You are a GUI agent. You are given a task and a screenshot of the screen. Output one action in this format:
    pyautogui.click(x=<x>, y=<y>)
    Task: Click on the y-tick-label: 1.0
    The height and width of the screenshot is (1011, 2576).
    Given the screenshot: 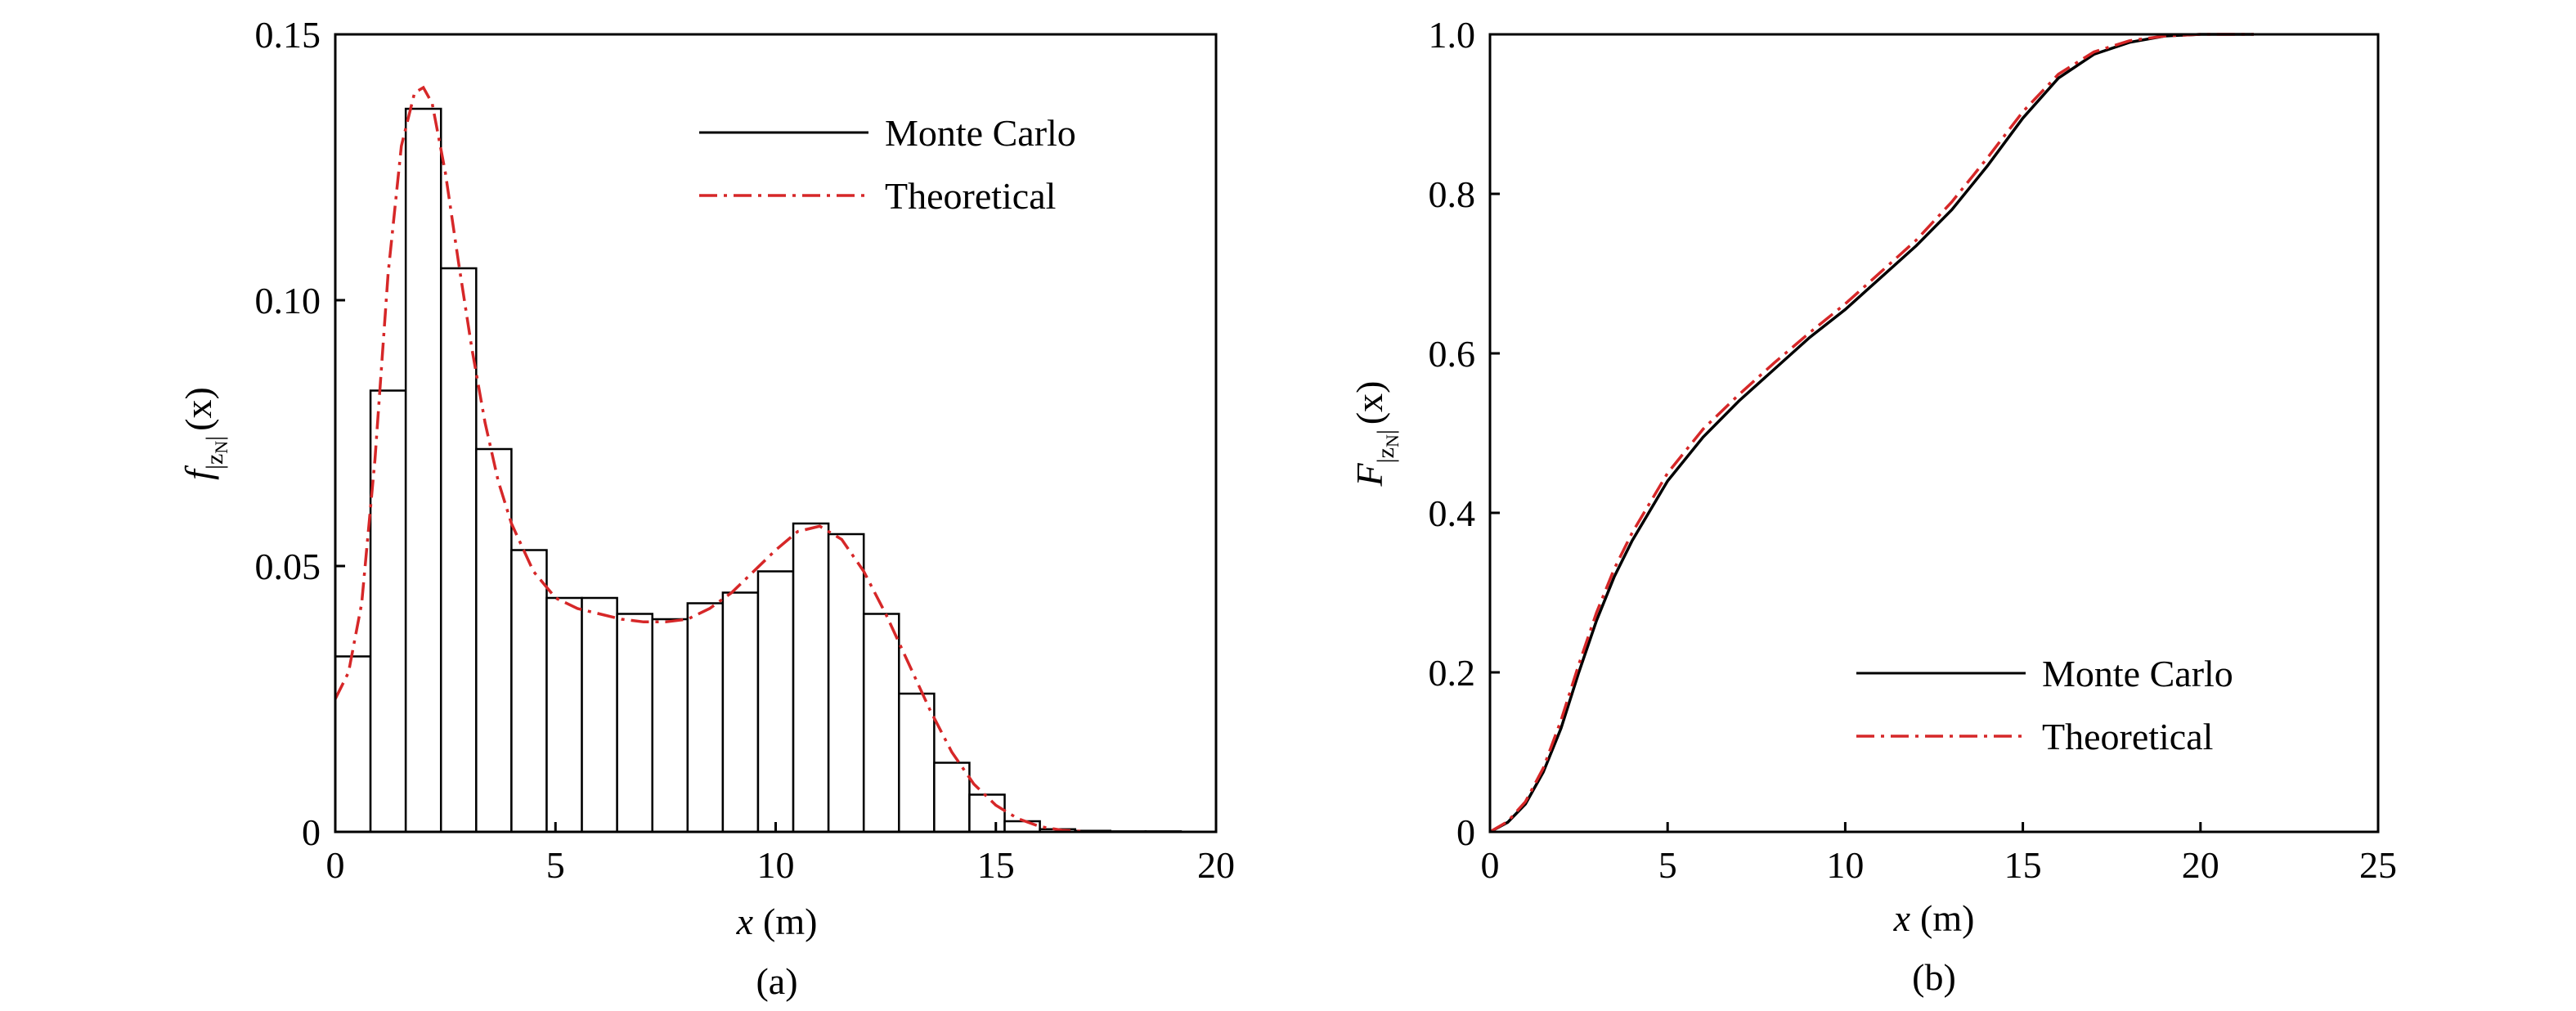 What is the action you would take?
    pyautogui.click(x=1452, y=35)
    